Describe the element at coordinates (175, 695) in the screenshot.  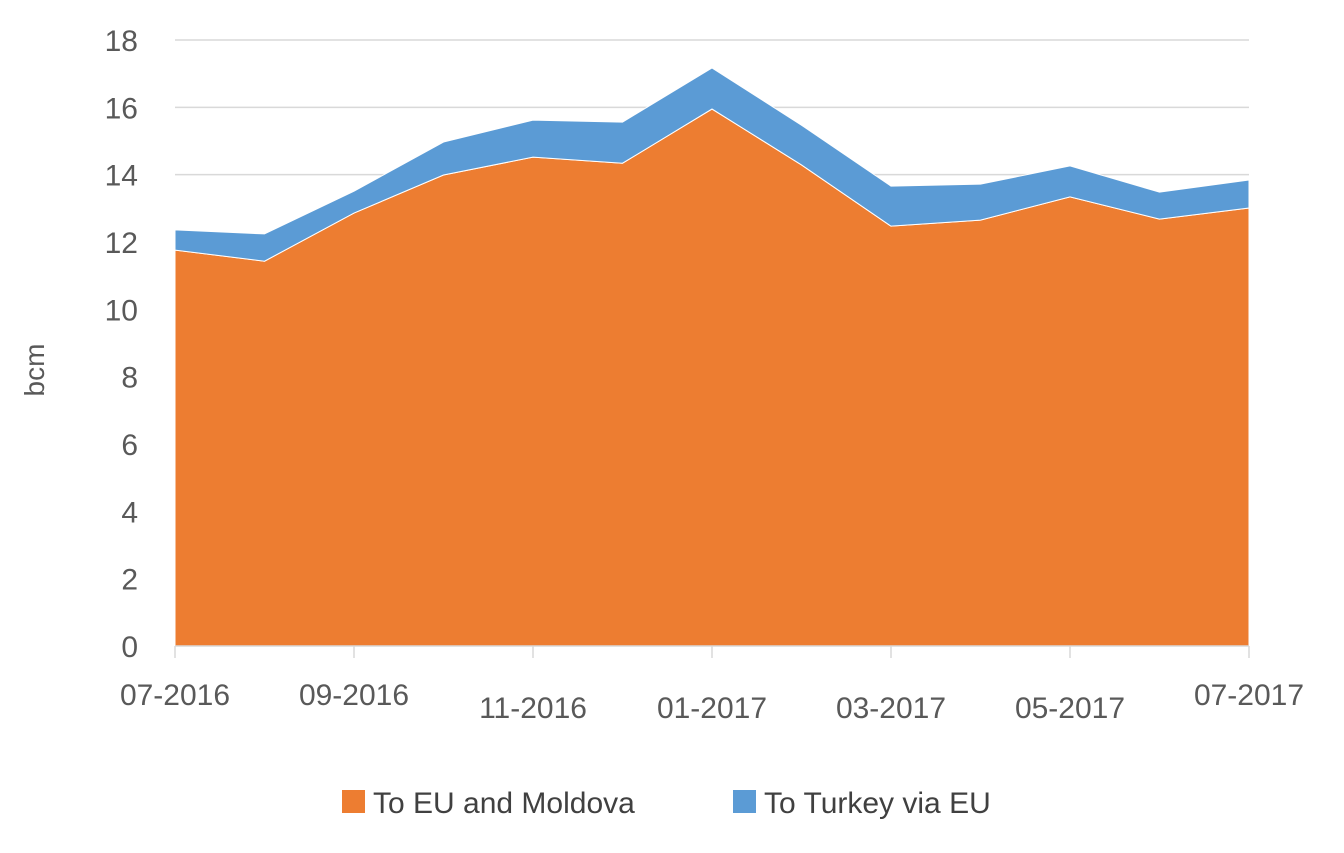
I see `x-tick-label: 07-2016` at that location.